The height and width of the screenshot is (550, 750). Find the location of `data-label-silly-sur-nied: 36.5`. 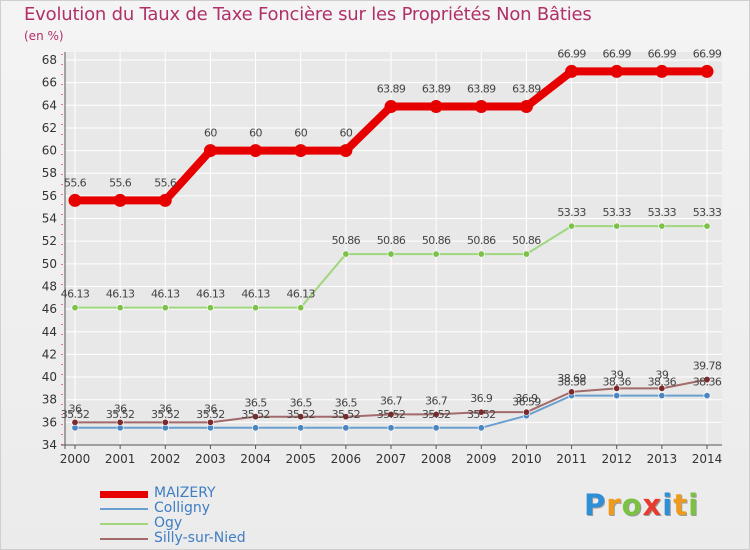

data-label-silly-sur-nied: 36.5 is located at coordinates (301, 403).